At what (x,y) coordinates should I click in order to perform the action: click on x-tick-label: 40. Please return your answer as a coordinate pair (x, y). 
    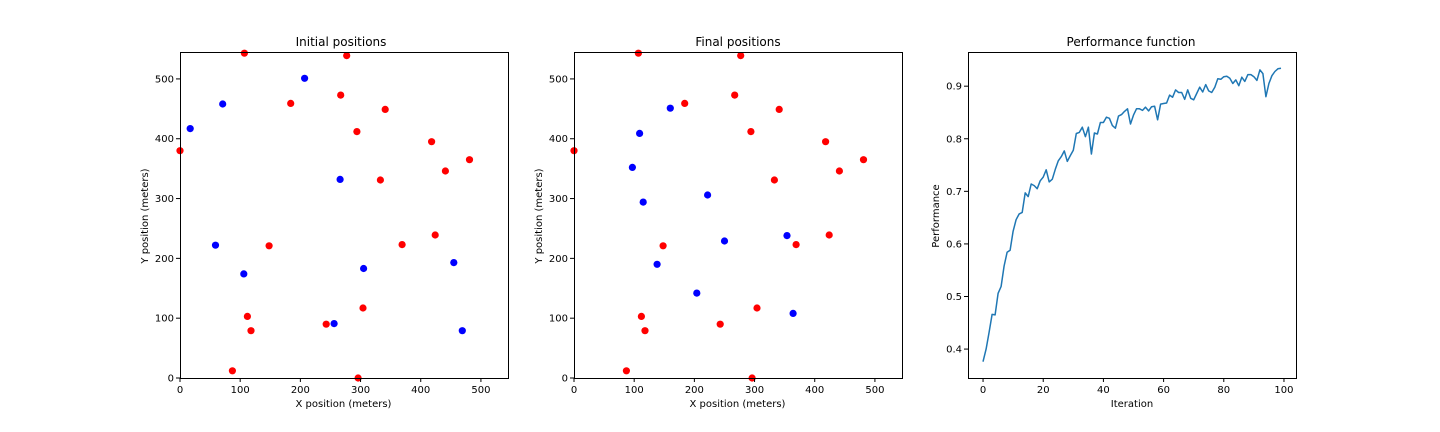
    Looking at the image, I should click on (1103, 390).